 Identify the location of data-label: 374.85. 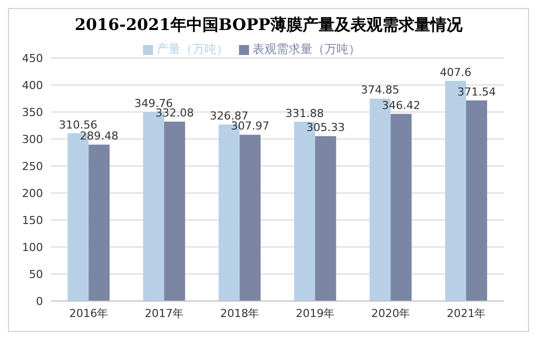
(380, 90).